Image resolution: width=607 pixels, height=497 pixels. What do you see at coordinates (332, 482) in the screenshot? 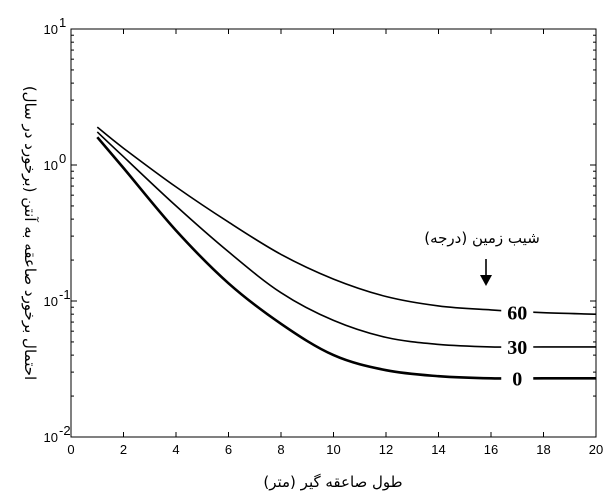
I see `x-axis-title: طول صاعقه گیر (متر)` at bounding box center [332, 482].